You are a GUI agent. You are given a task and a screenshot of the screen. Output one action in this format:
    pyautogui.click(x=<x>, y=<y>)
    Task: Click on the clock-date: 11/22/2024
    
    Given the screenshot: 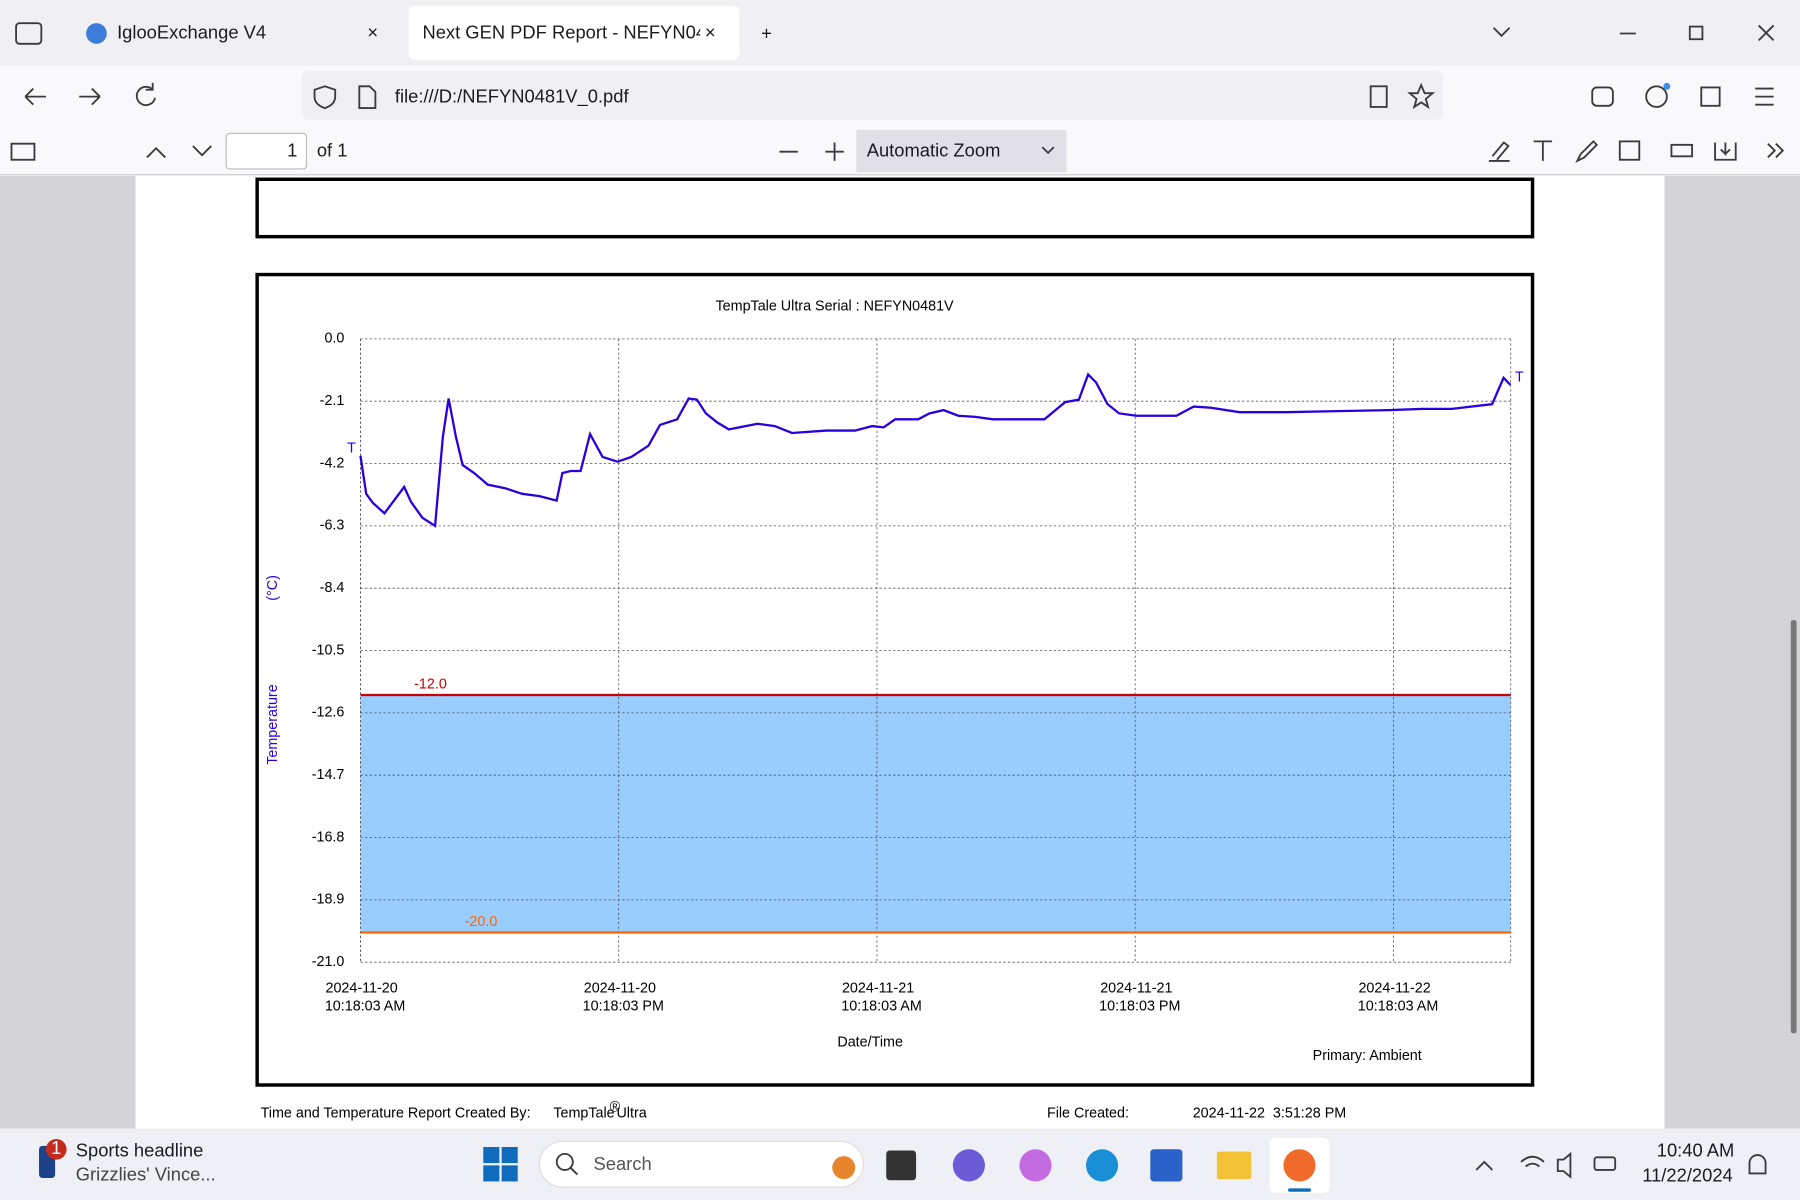 What is the action you would take?
    pyautogui.click(x=1687, y=1175)
    